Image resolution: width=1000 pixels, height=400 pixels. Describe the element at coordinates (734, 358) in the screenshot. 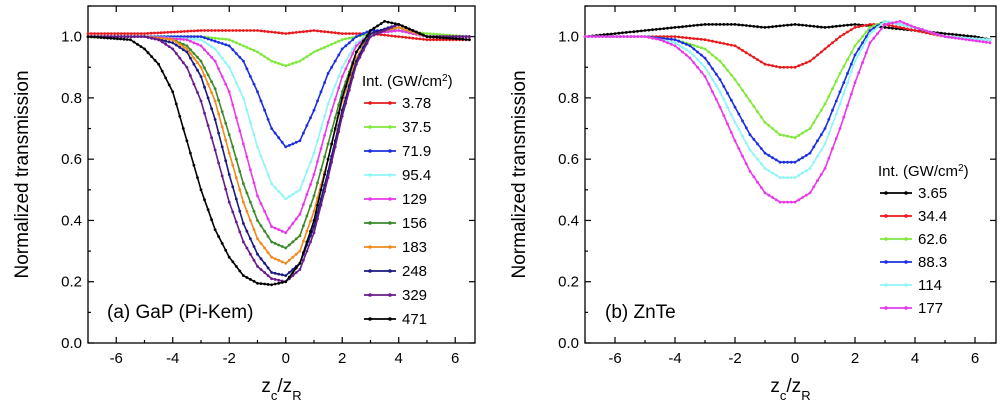

I see `x-tick-label: -2` at that location.